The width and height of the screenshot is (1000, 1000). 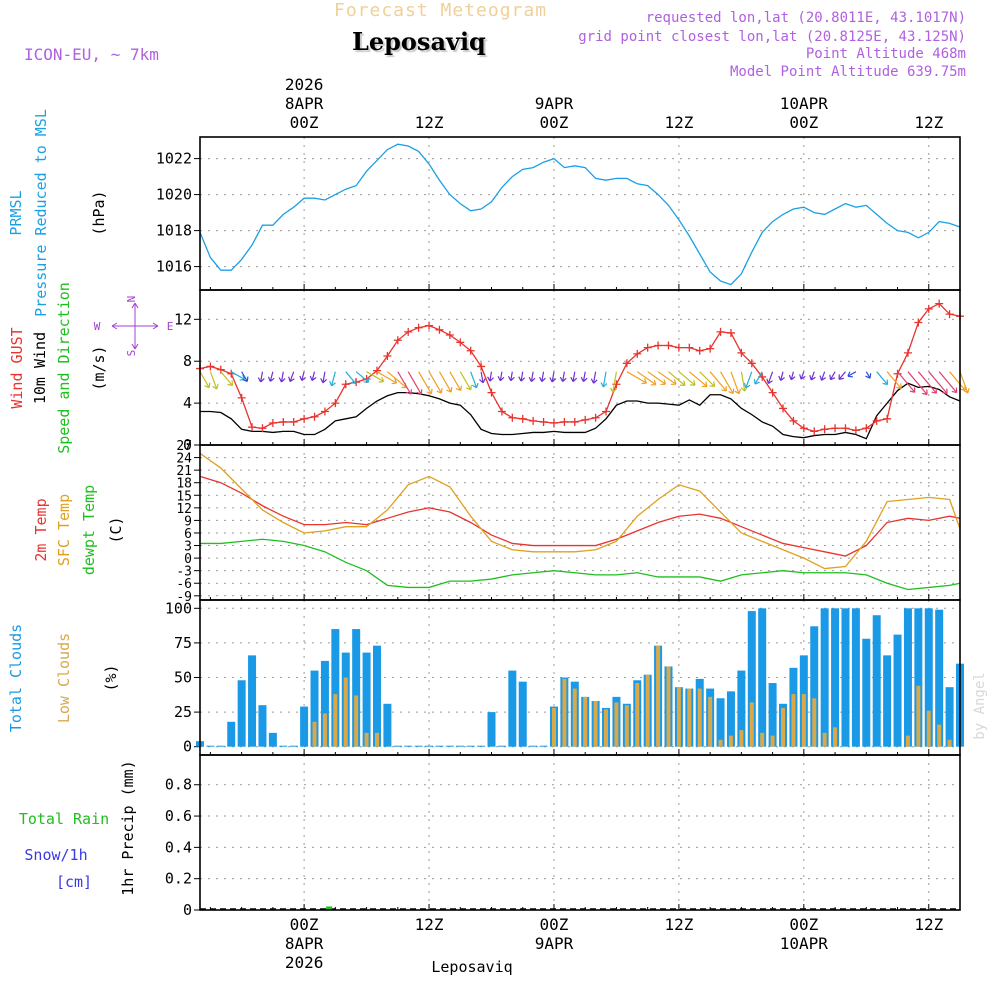 What do you see at coordinates (99, 212) in the screenshot?
I see `pressure-unit: (hPa)` at bounding box center [99, 212].